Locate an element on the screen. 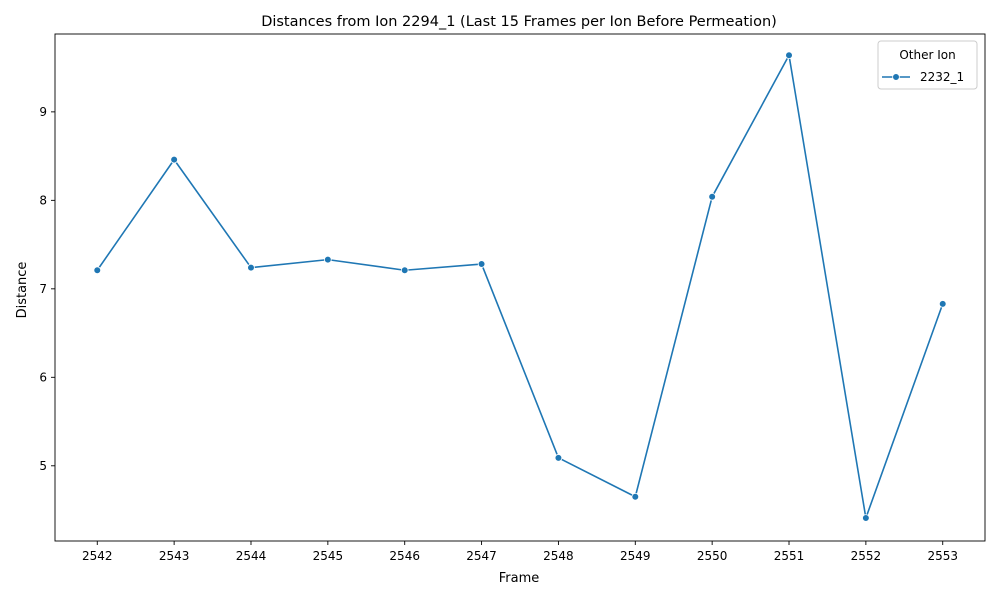 The image size is (1000, 604). x-tick-label: 2547 is located at coordinates (481, 556).